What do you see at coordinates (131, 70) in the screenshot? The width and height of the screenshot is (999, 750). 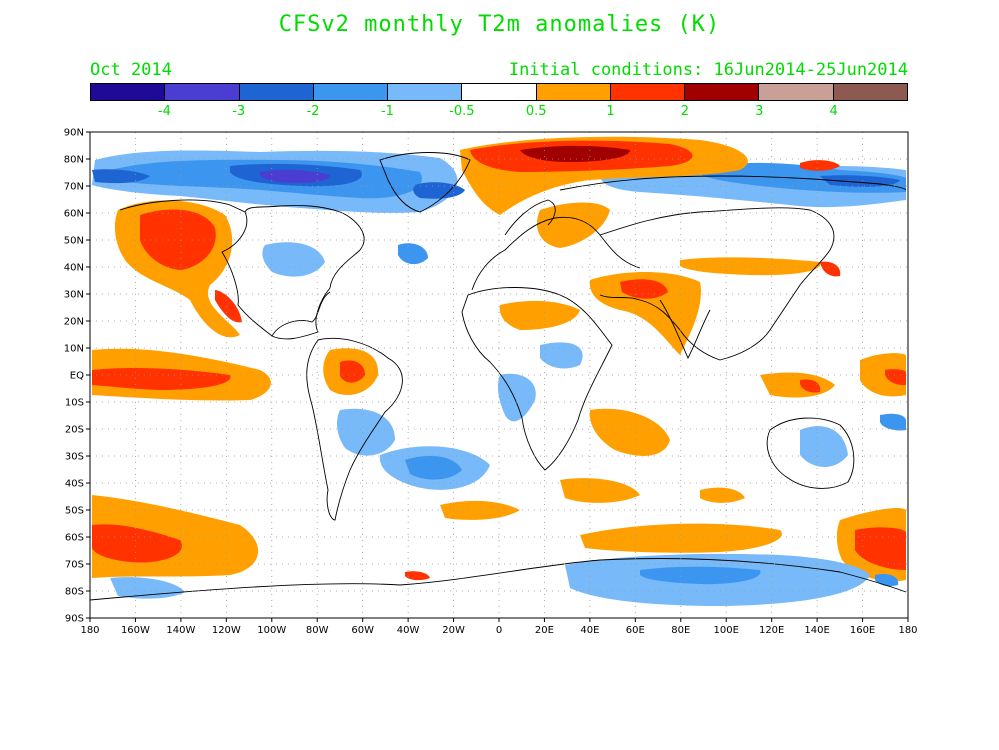 I see `forecast-month: Oct 2014` at bounding box center [131, 70].